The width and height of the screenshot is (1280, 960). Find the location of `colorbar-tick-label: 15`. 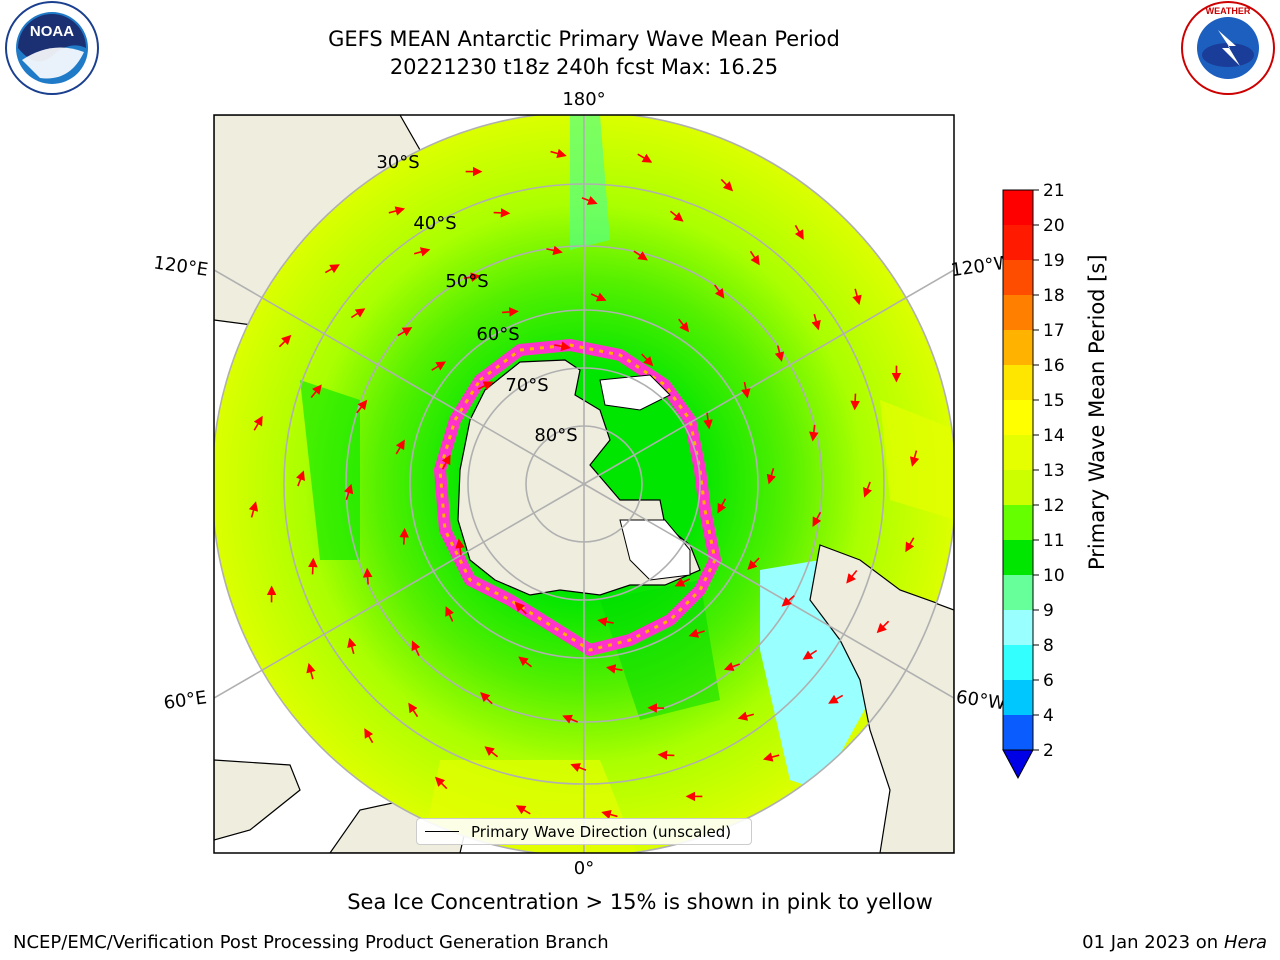

colorbar-tick-label: 15 is located at coordinates (1054, 401).